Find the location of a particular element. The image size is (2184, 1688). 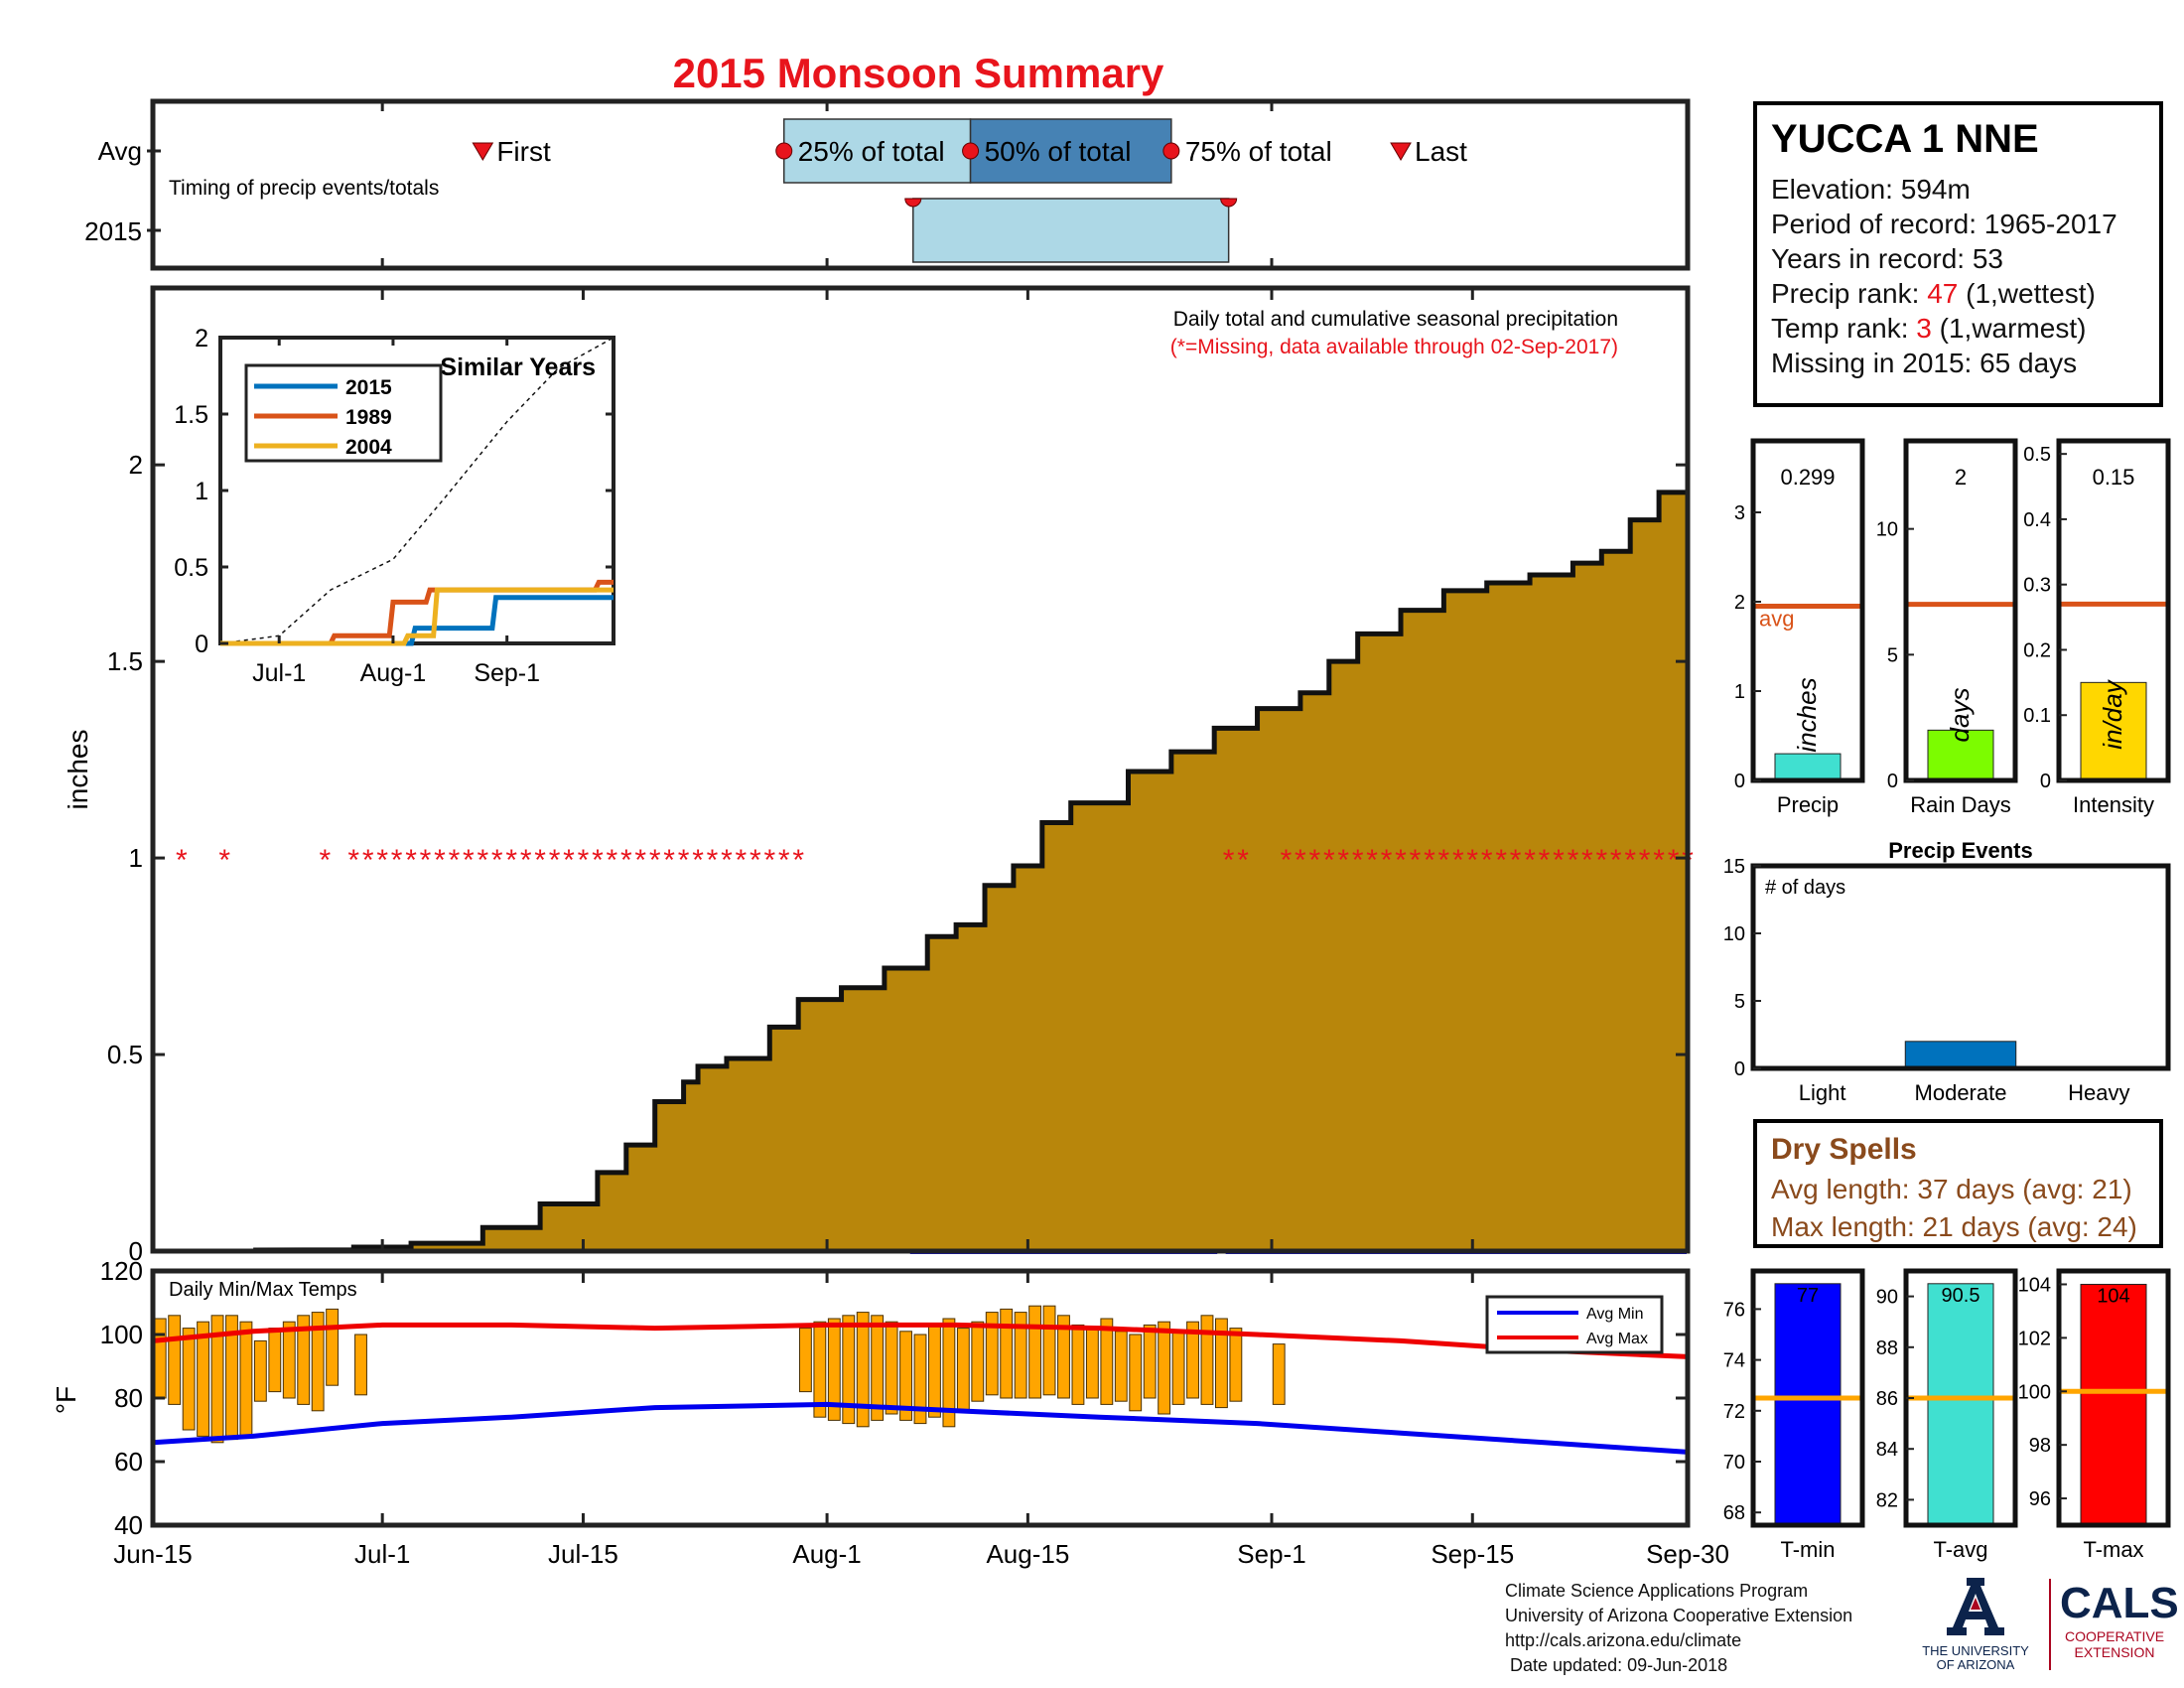

dry-spells-avg-length: Avg length: 37 days (avg: 21) is located at coordinates (1951, 1189).